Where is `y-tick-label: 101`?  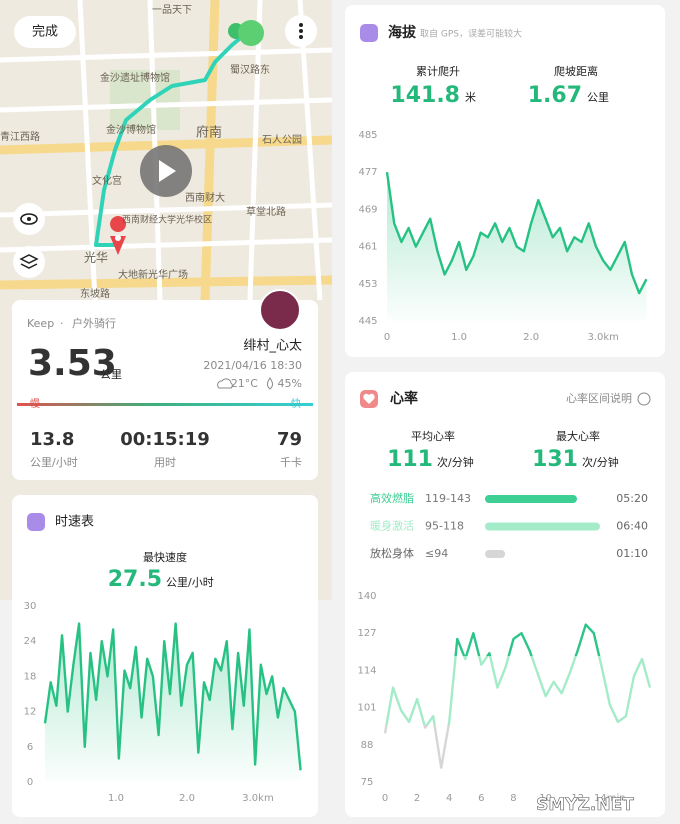 y-tick-label: 101 is located at coordinates (366, 708).